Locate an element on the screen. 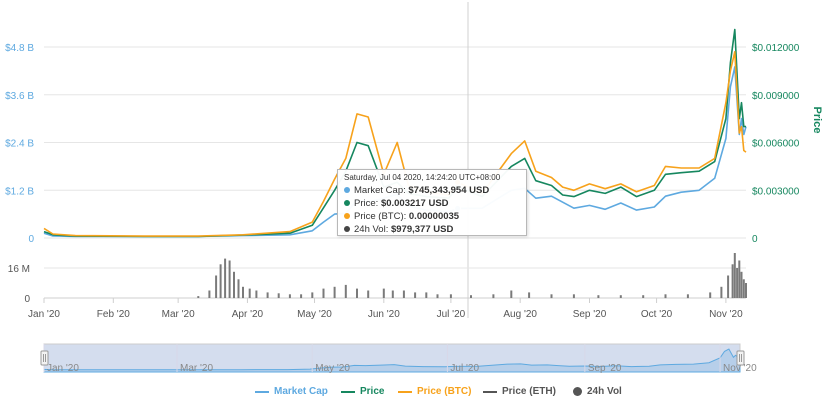 The image size is (830, 400). right-tick-label: $0.009000 is located at coordinates (776, 96).